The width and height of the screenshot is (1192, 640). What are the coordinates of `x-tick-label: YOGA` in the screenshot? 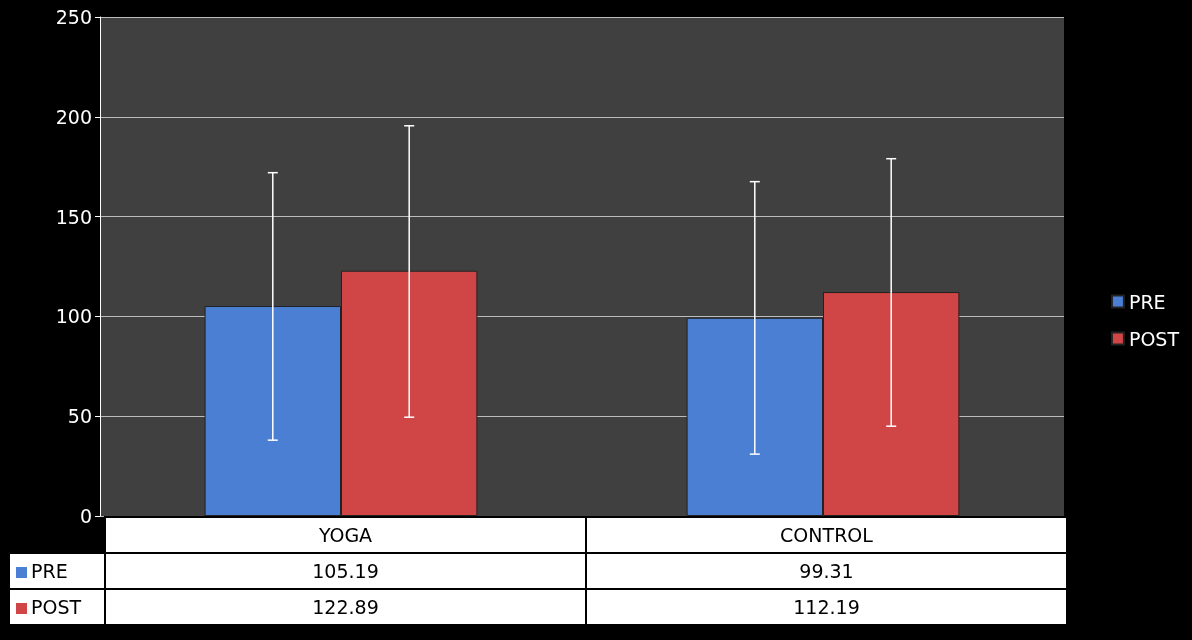 It's located at (345, 535).